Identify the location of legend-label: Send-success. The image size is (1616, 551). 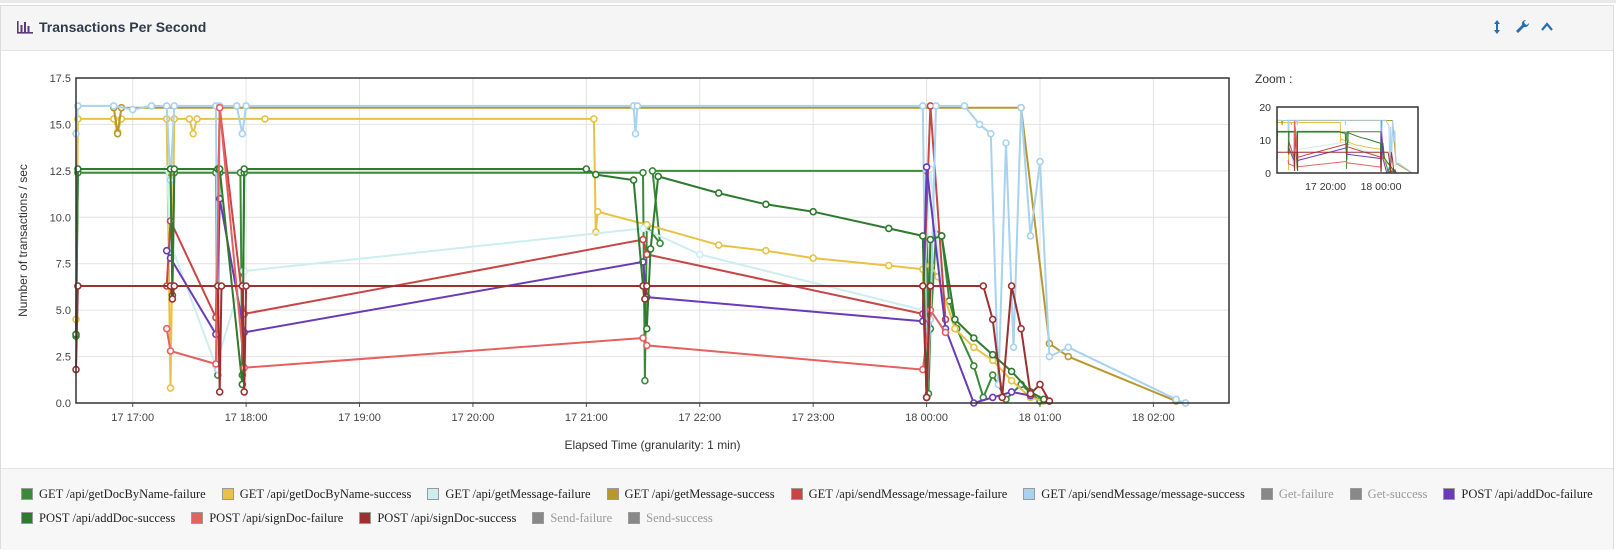
(679, 517).